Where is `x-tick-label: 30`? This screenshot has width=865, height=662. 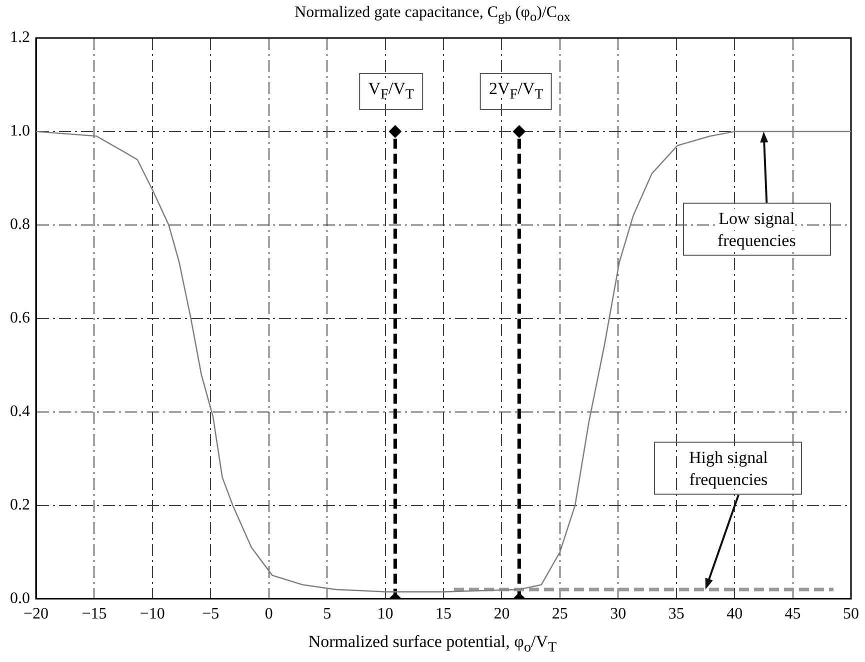
x-tick-label: 30 is located at coordinates (618, 614).